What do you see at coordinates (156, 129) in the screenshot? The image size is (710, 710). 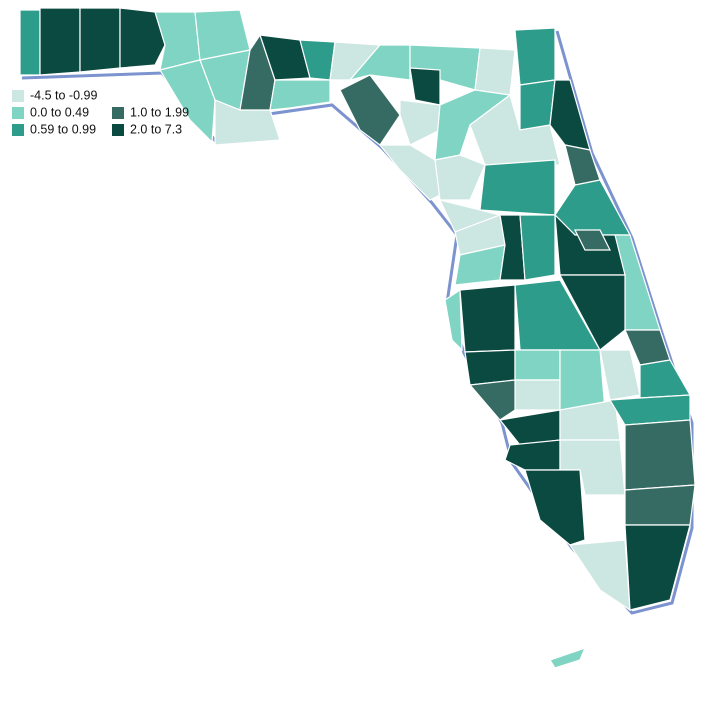 I see `legend-label: 2.0 to 7.3` at bounding box center [156, 129].